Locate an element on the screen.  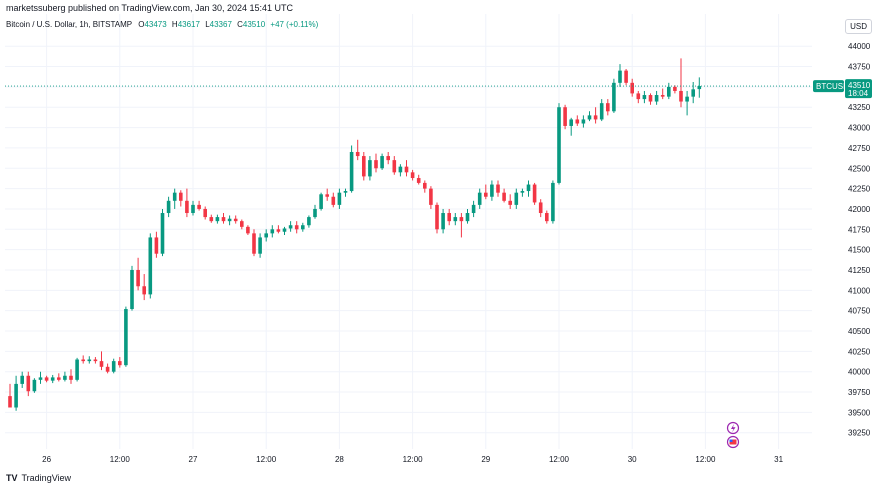
time-tick-label: 26 is located at coordinates (46, 459).